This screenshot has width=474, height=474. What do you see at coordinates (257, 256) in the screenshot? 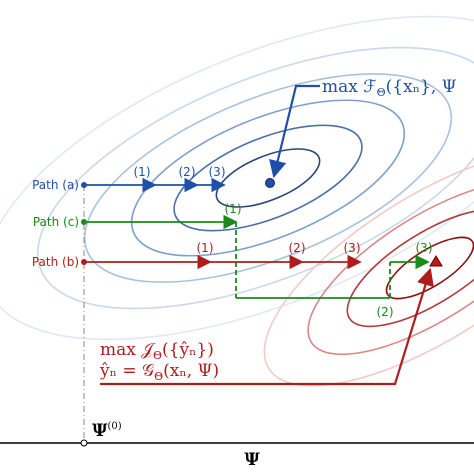
I see `path-c` at bounding box center [257, 256].